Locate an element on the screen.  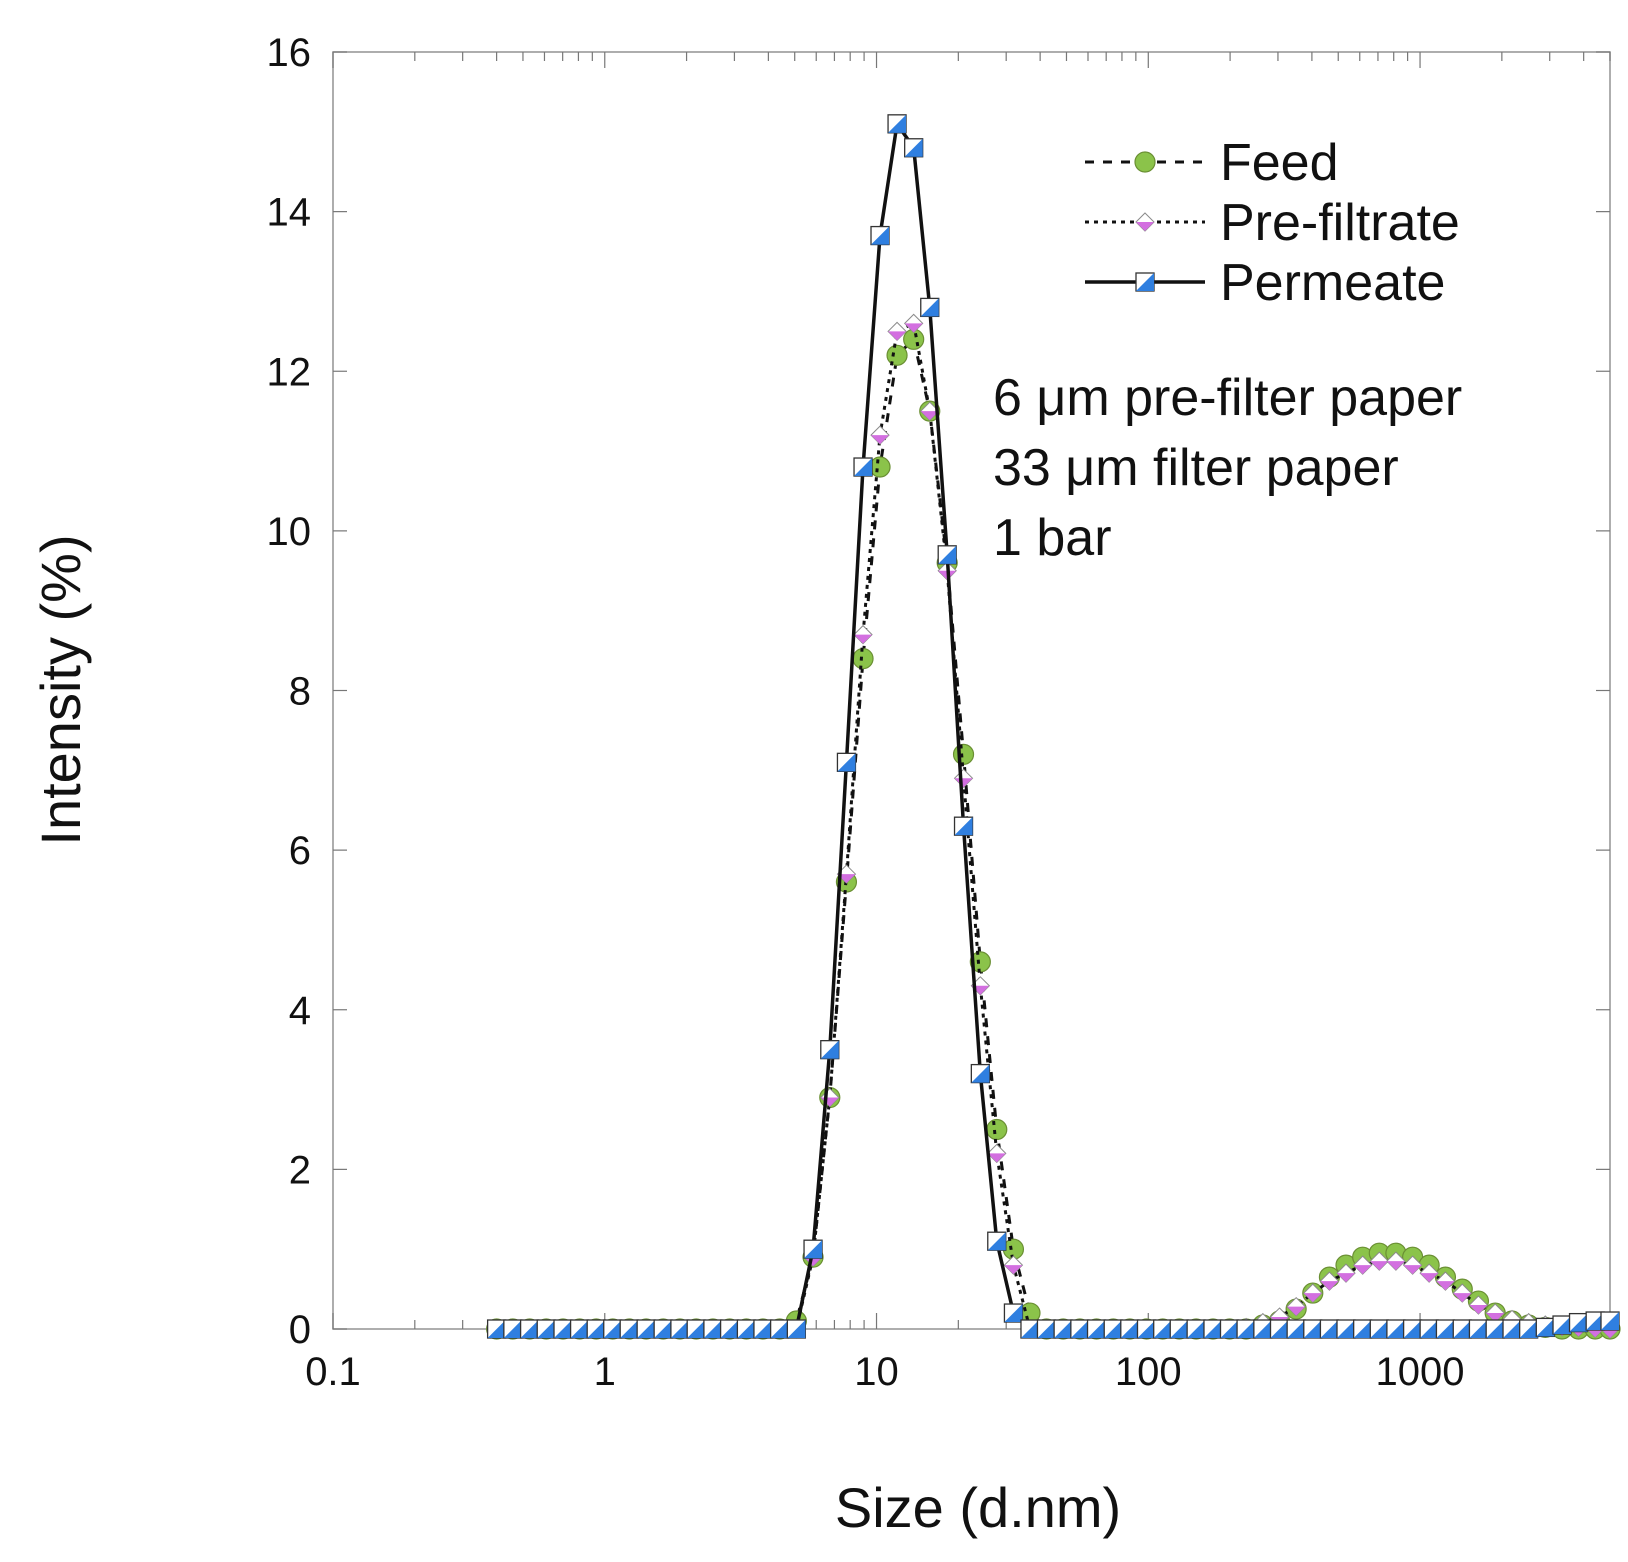
y-tick-label: 16 is located at coordinates (289, 53).